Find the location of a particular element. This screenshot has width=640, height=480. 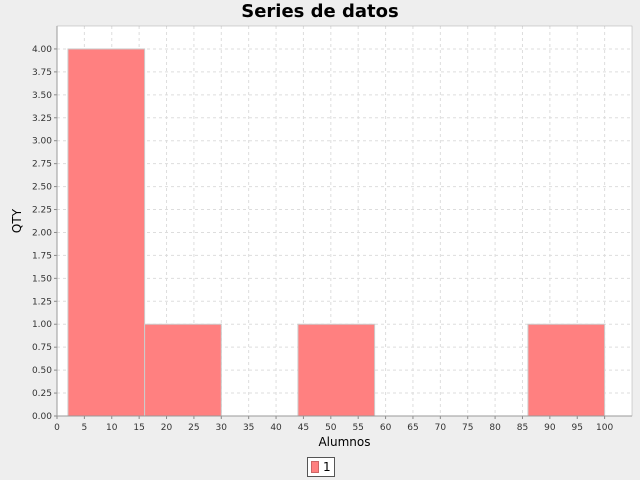

y-tick-label: 3.50 is located at coordinates (42, 96).